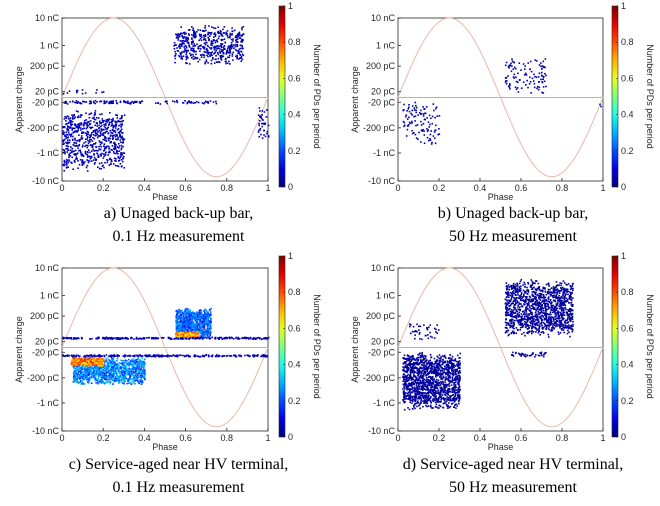 The width and height of the screenshot is (660, 506). What do you see at coordinates (562, 188) in the screenshot?
I see `x-tick-label: 0.8` at bounding box center [562, 188].